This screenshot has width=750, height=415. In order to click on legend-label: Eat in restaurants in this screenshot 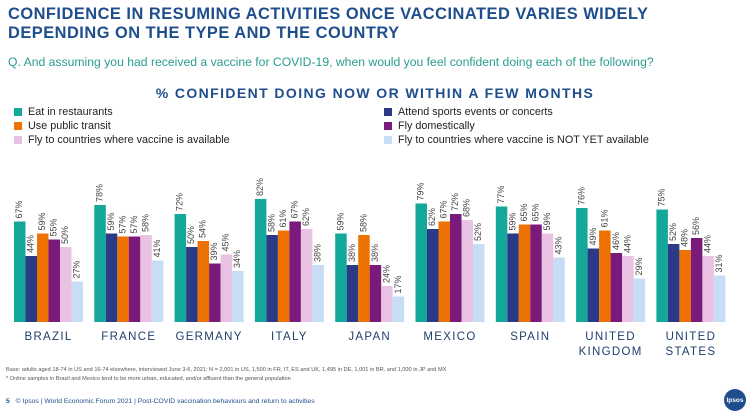, I will do `click(70, 112)`.